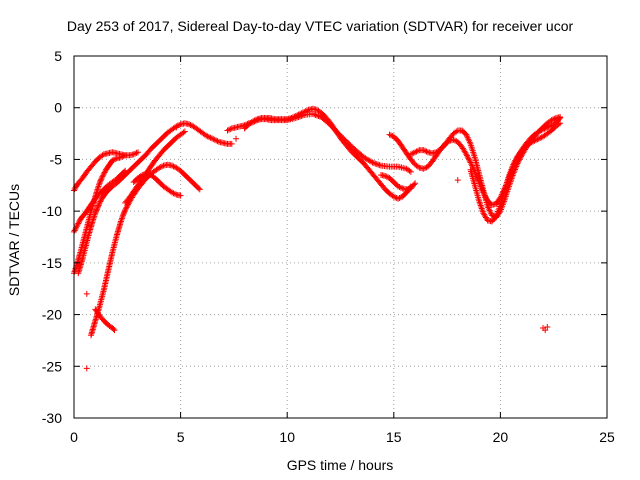 The height and width of the screenshot is (480, 640). I want to click on x-tick-label: 5, so click(181, 437).